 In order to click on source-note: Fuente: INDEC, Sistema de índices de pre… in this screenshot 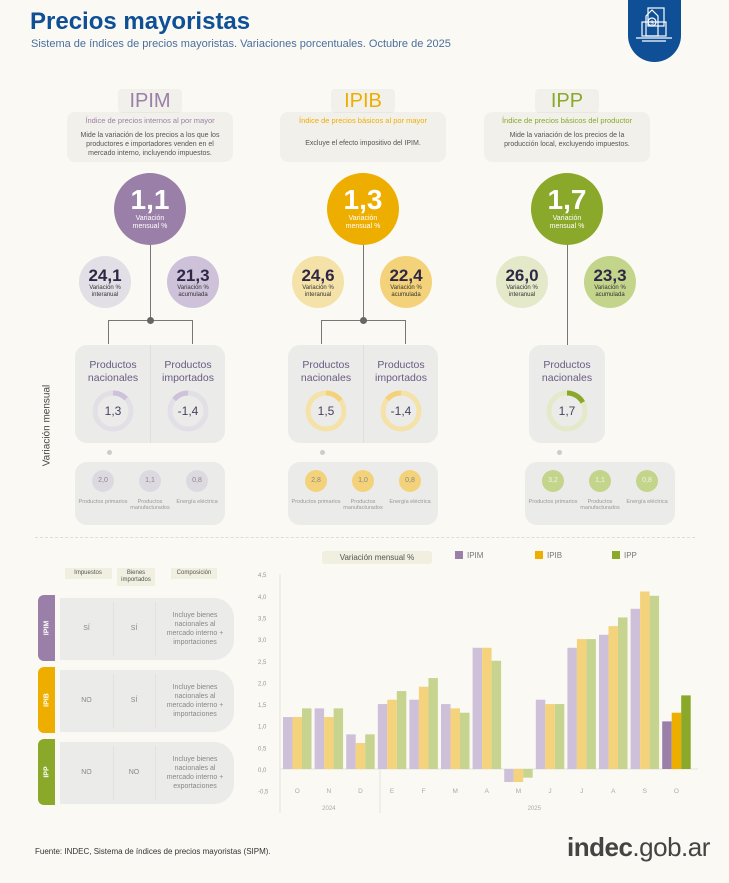, I will do `click(153, 851)`.